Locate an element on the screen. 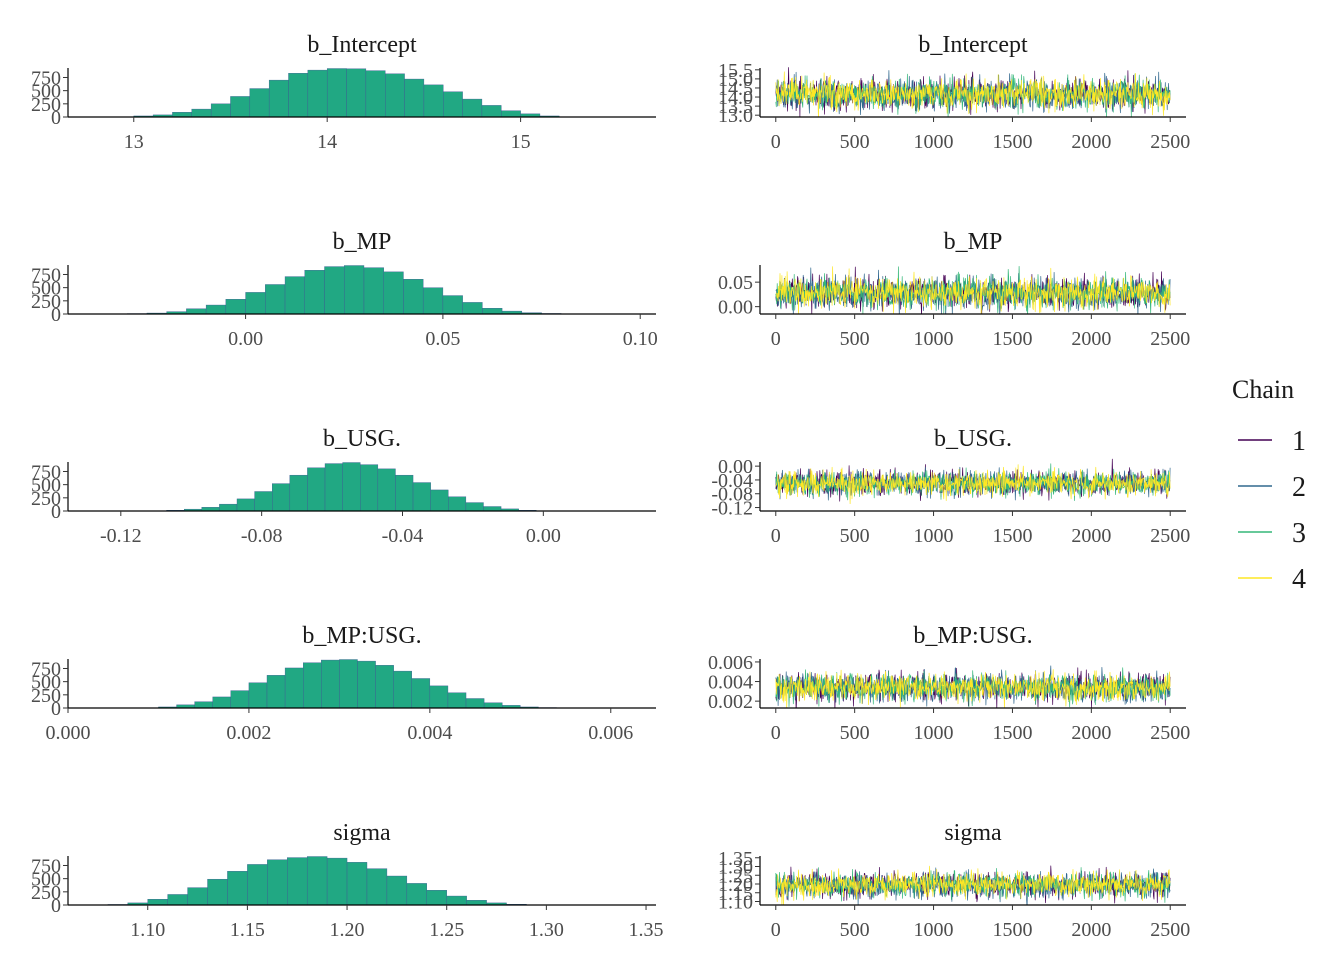 This screenshot has height=960, width=1344. b-mp-trace-lines is located at coordinates (973, 290).